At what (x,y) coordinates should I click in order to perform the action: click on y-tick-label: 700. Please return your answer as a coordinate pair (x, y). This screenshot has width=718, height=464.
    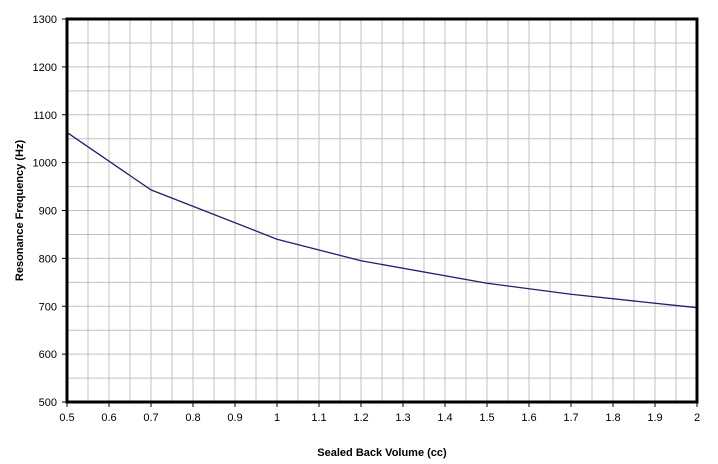
    Looking at the image, I should click on (48, 307).